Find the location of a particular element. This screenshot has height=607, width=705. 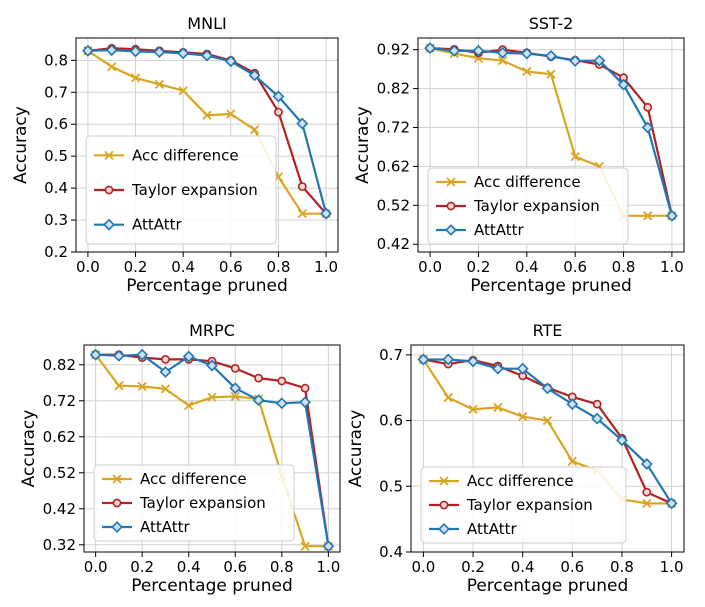

chart-rte-x-tick-label: 1.0 is located at coordinates (672, 567).